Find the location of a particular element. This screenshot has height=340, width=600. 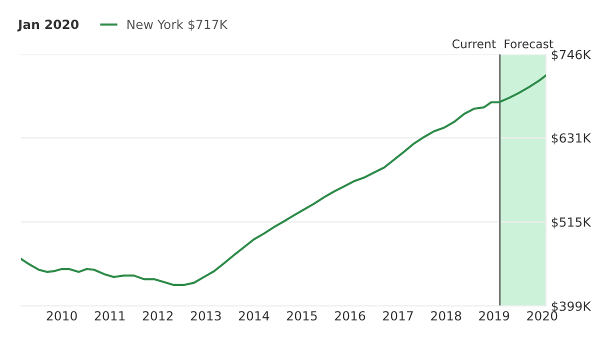

x-tick-label: 2012 is located at coordinates (157, 316).